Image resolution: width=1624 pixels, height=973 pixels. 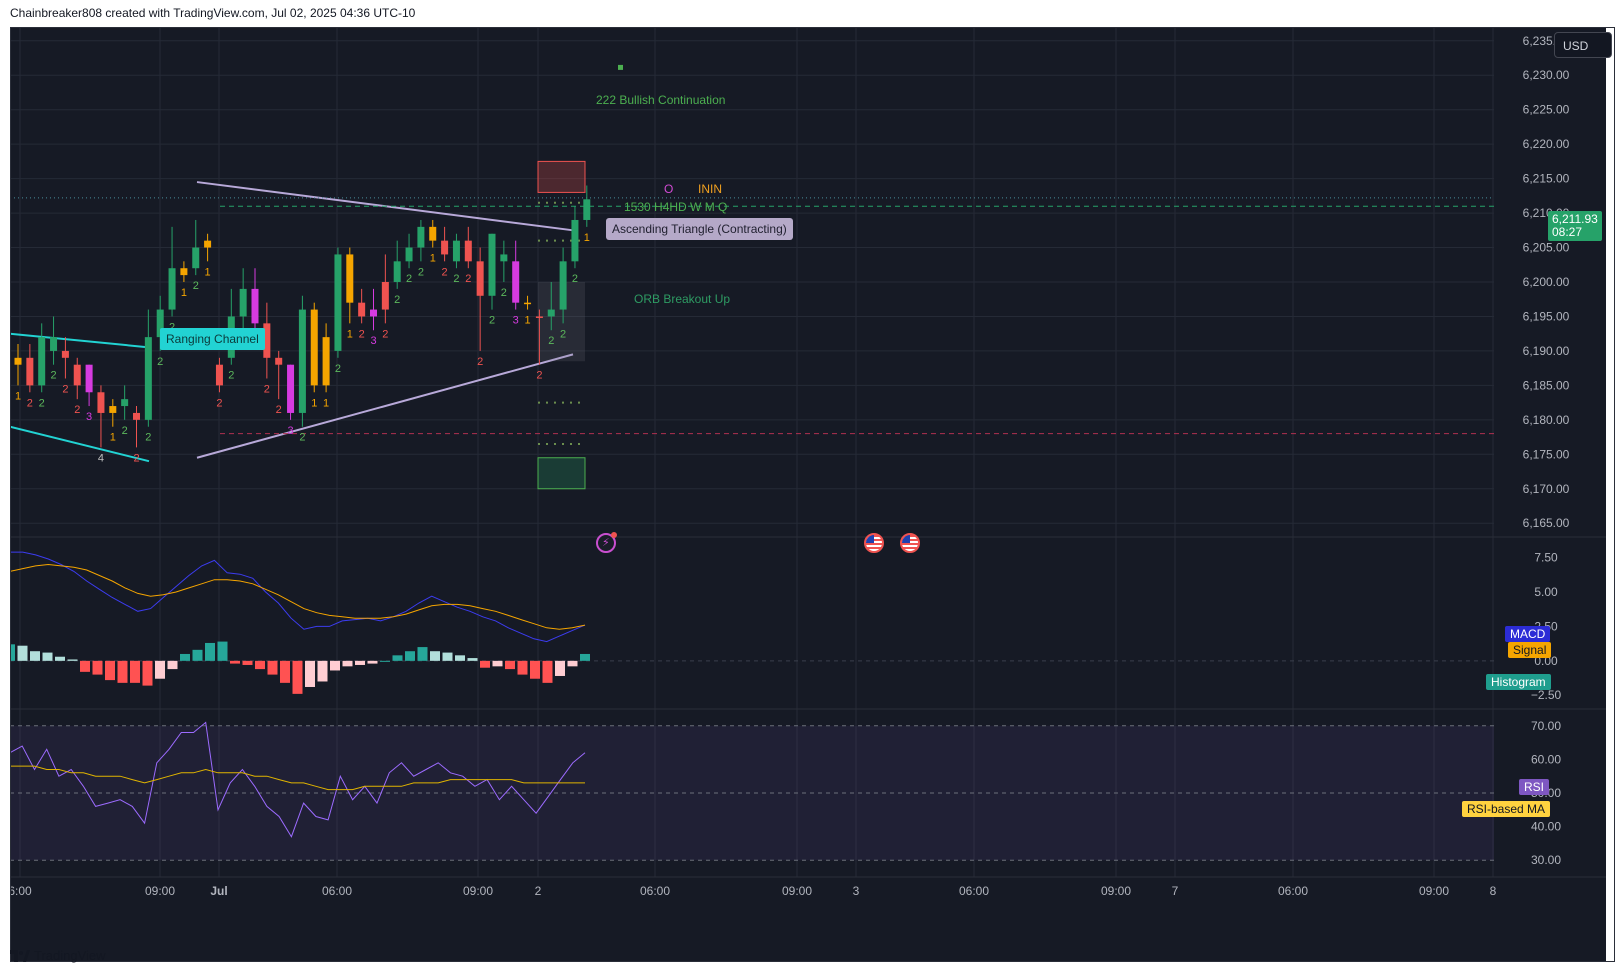 What do you see at coordinates (699, 229) in the screenshot?
I see `ascending-triangle-label: Ascending Triangle (Contracting)` at bounding box center [699, 229].